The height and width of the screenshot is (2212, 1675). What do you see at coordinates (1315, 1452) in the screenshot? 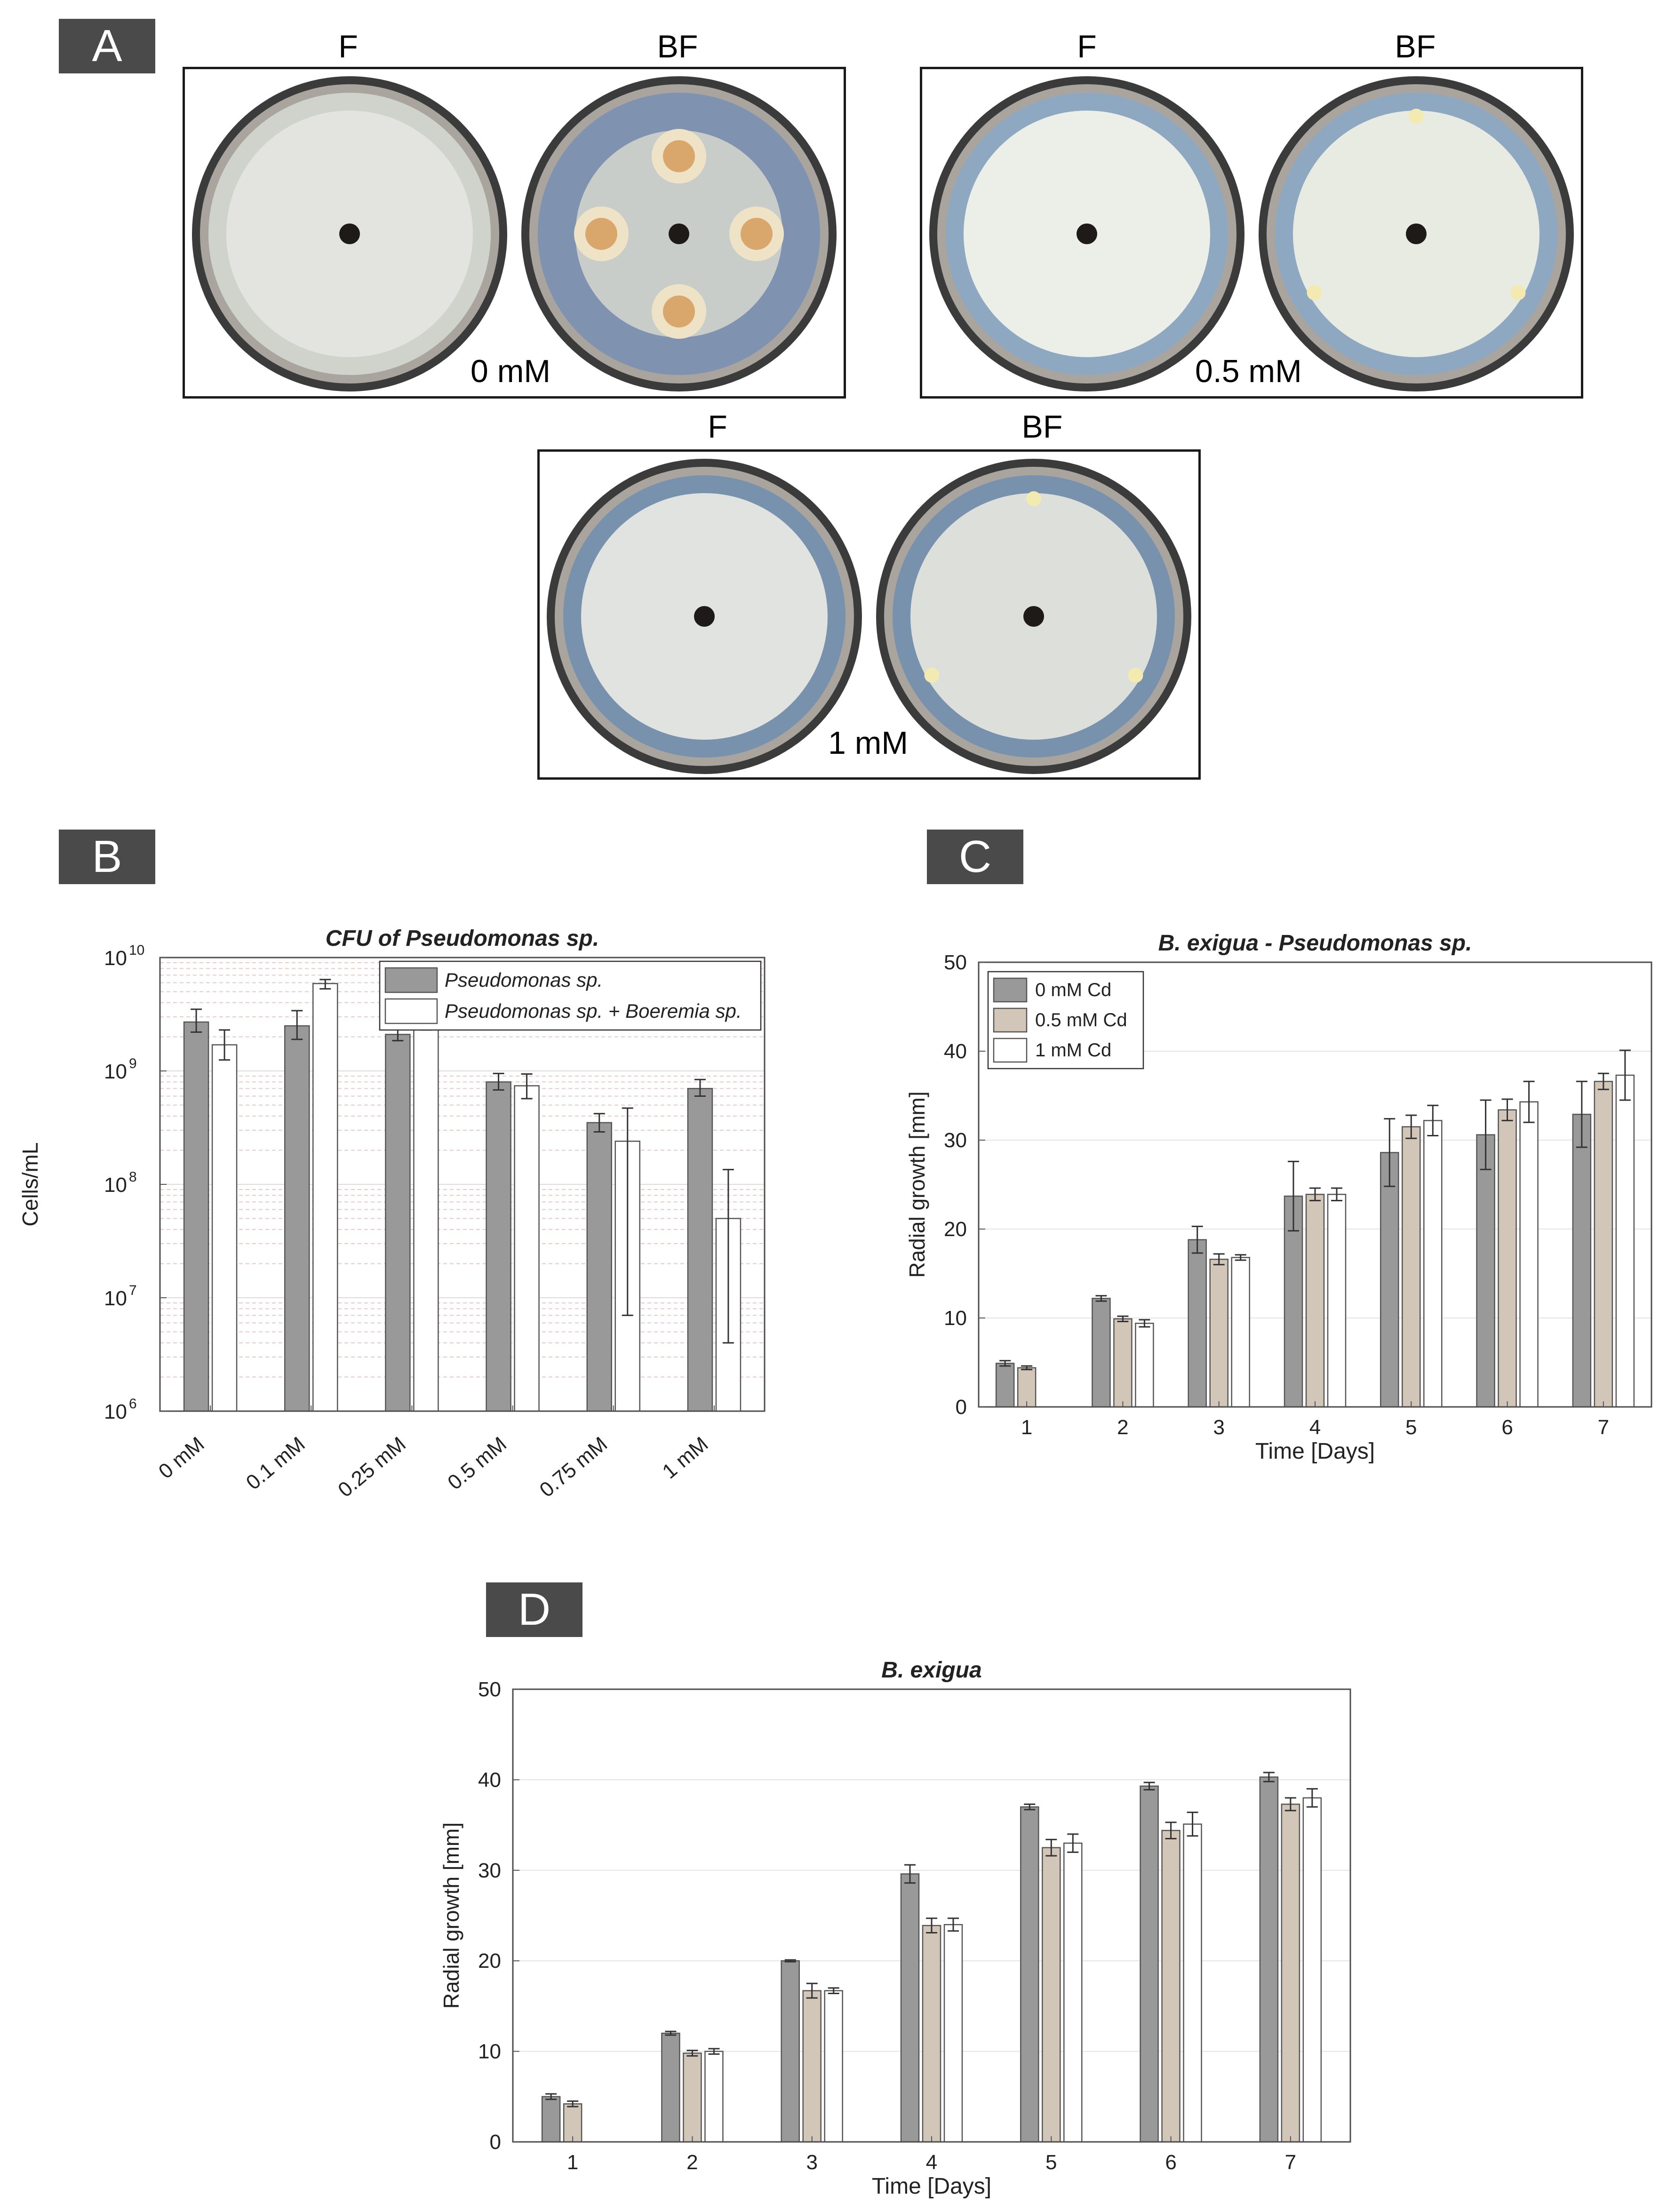
I see `x-axis-label: Time [Days]` at bounding box center [1315, 1452].